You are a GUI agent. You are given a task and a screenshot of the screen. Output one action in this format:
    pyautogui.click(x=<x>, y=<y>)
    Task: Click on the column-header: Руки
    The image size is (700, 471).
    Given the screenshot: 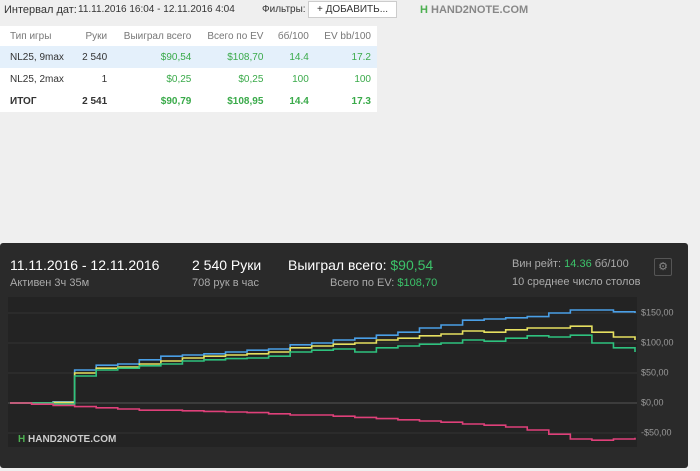 What is the action you would take?
    pyautogui.click(x=96, y=36)
    